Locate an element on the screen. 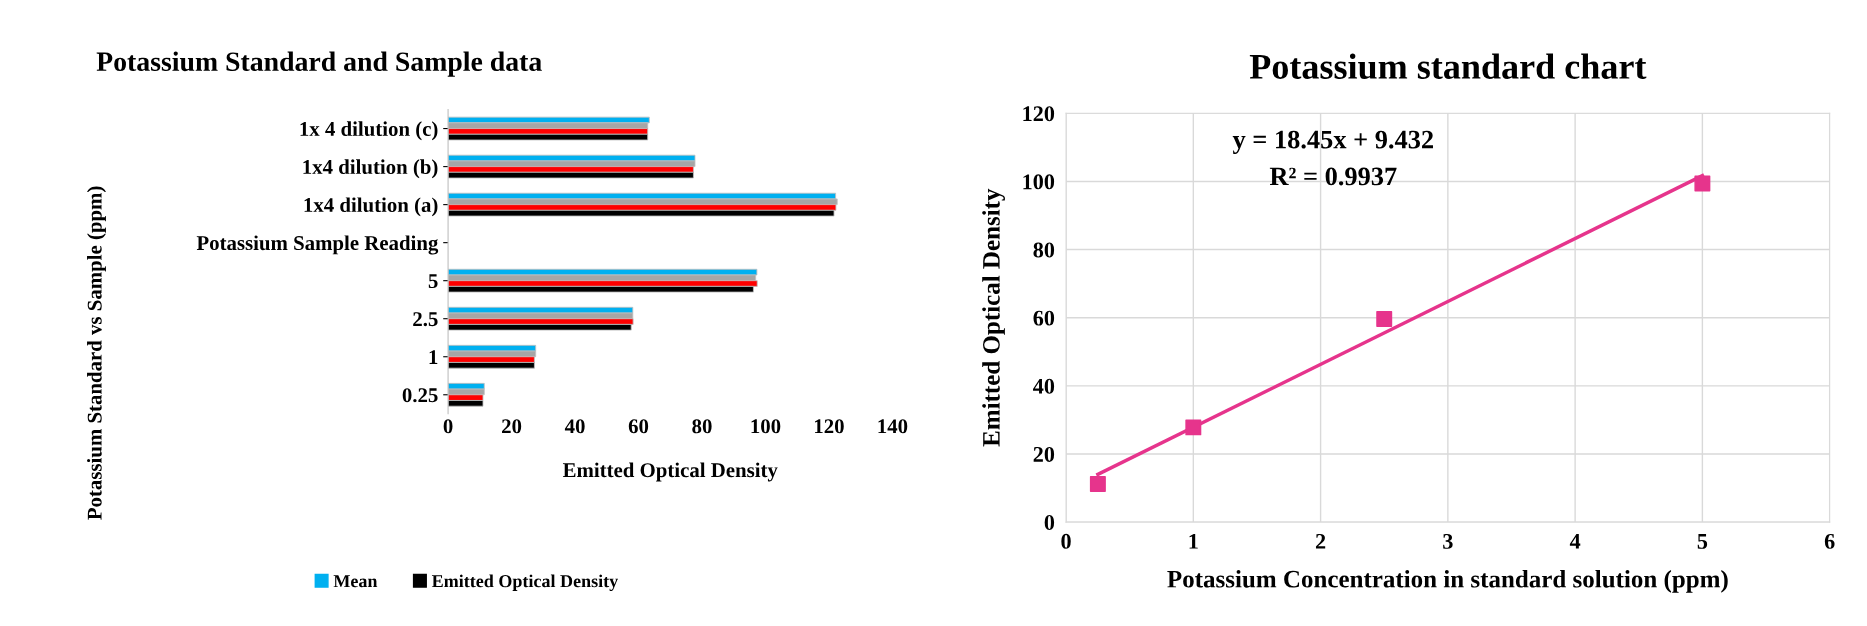 The image size is (1867, 626). legend-label: Mean is located at coordinates (355, 581).